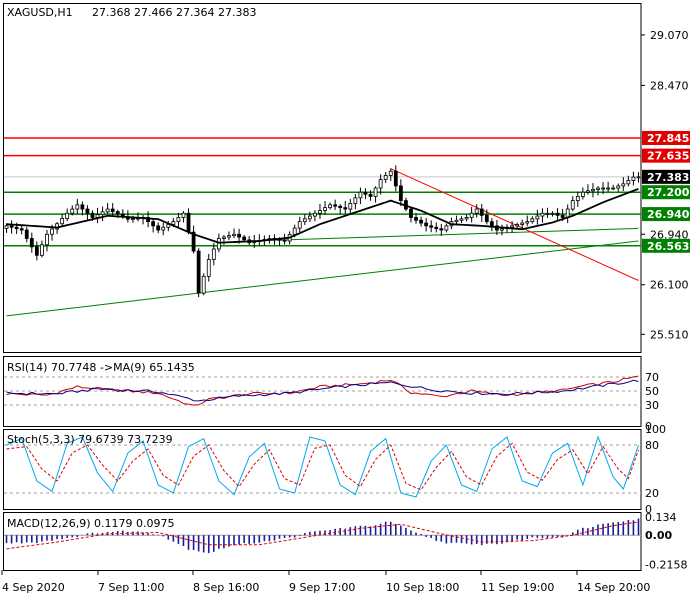 This screenshot has height=600, width=700. I want to click on macd-tick-label: -0.2158, so click(666, 565).